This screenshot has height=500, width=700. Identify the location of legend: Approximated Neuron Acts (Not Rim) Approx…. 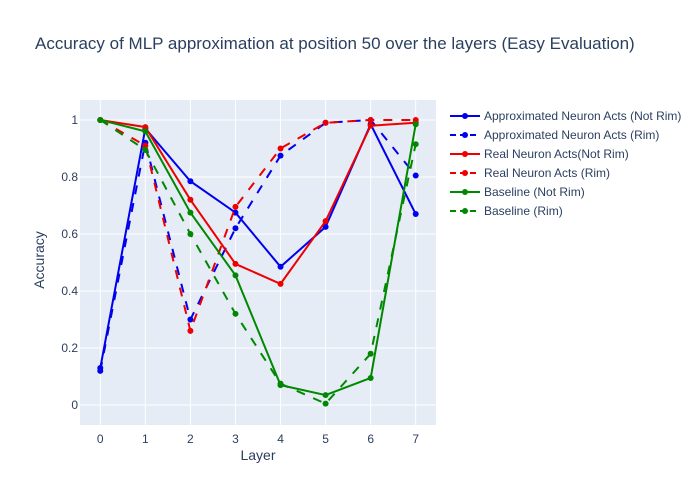
(564, 163).